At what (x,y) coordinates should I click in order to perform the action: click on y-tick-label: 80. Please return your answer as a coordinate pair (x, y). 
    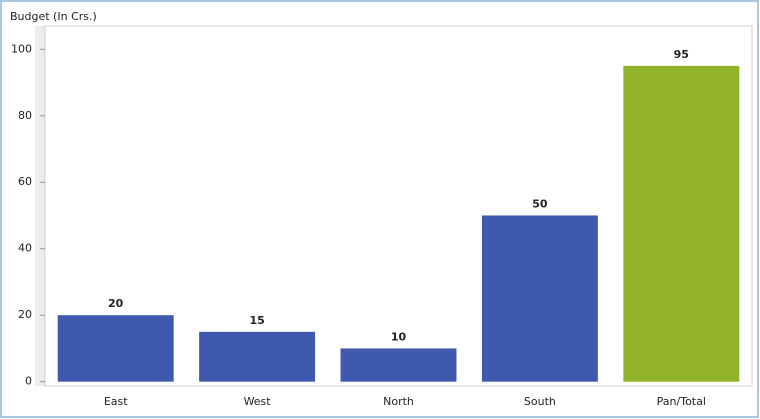
    Looking at the image, I should click on (25, 115).